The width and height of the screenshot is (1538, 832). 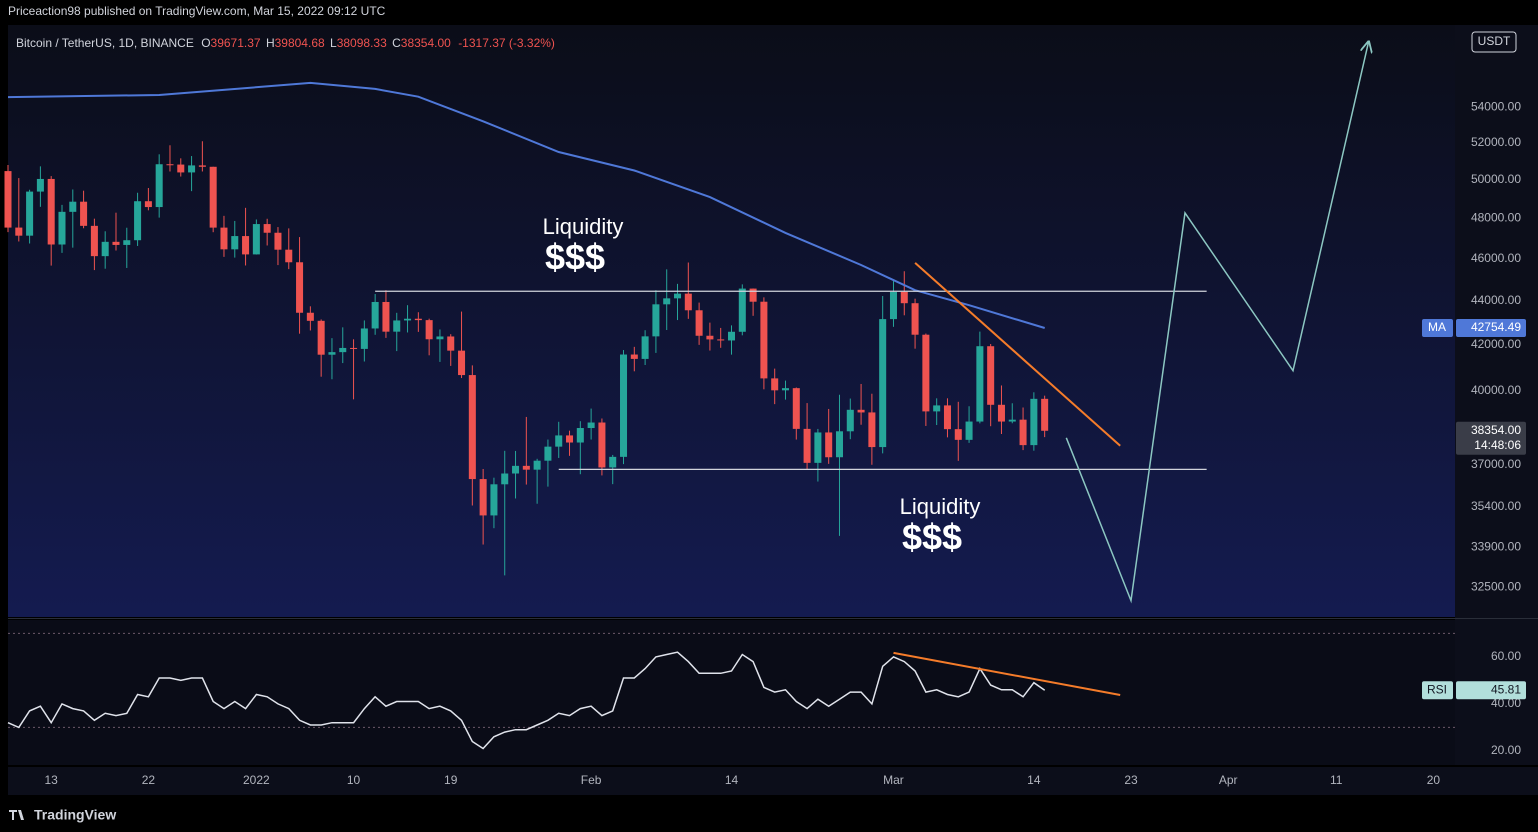 I want to click on series-name: MA, so click(x=1437, y=327).